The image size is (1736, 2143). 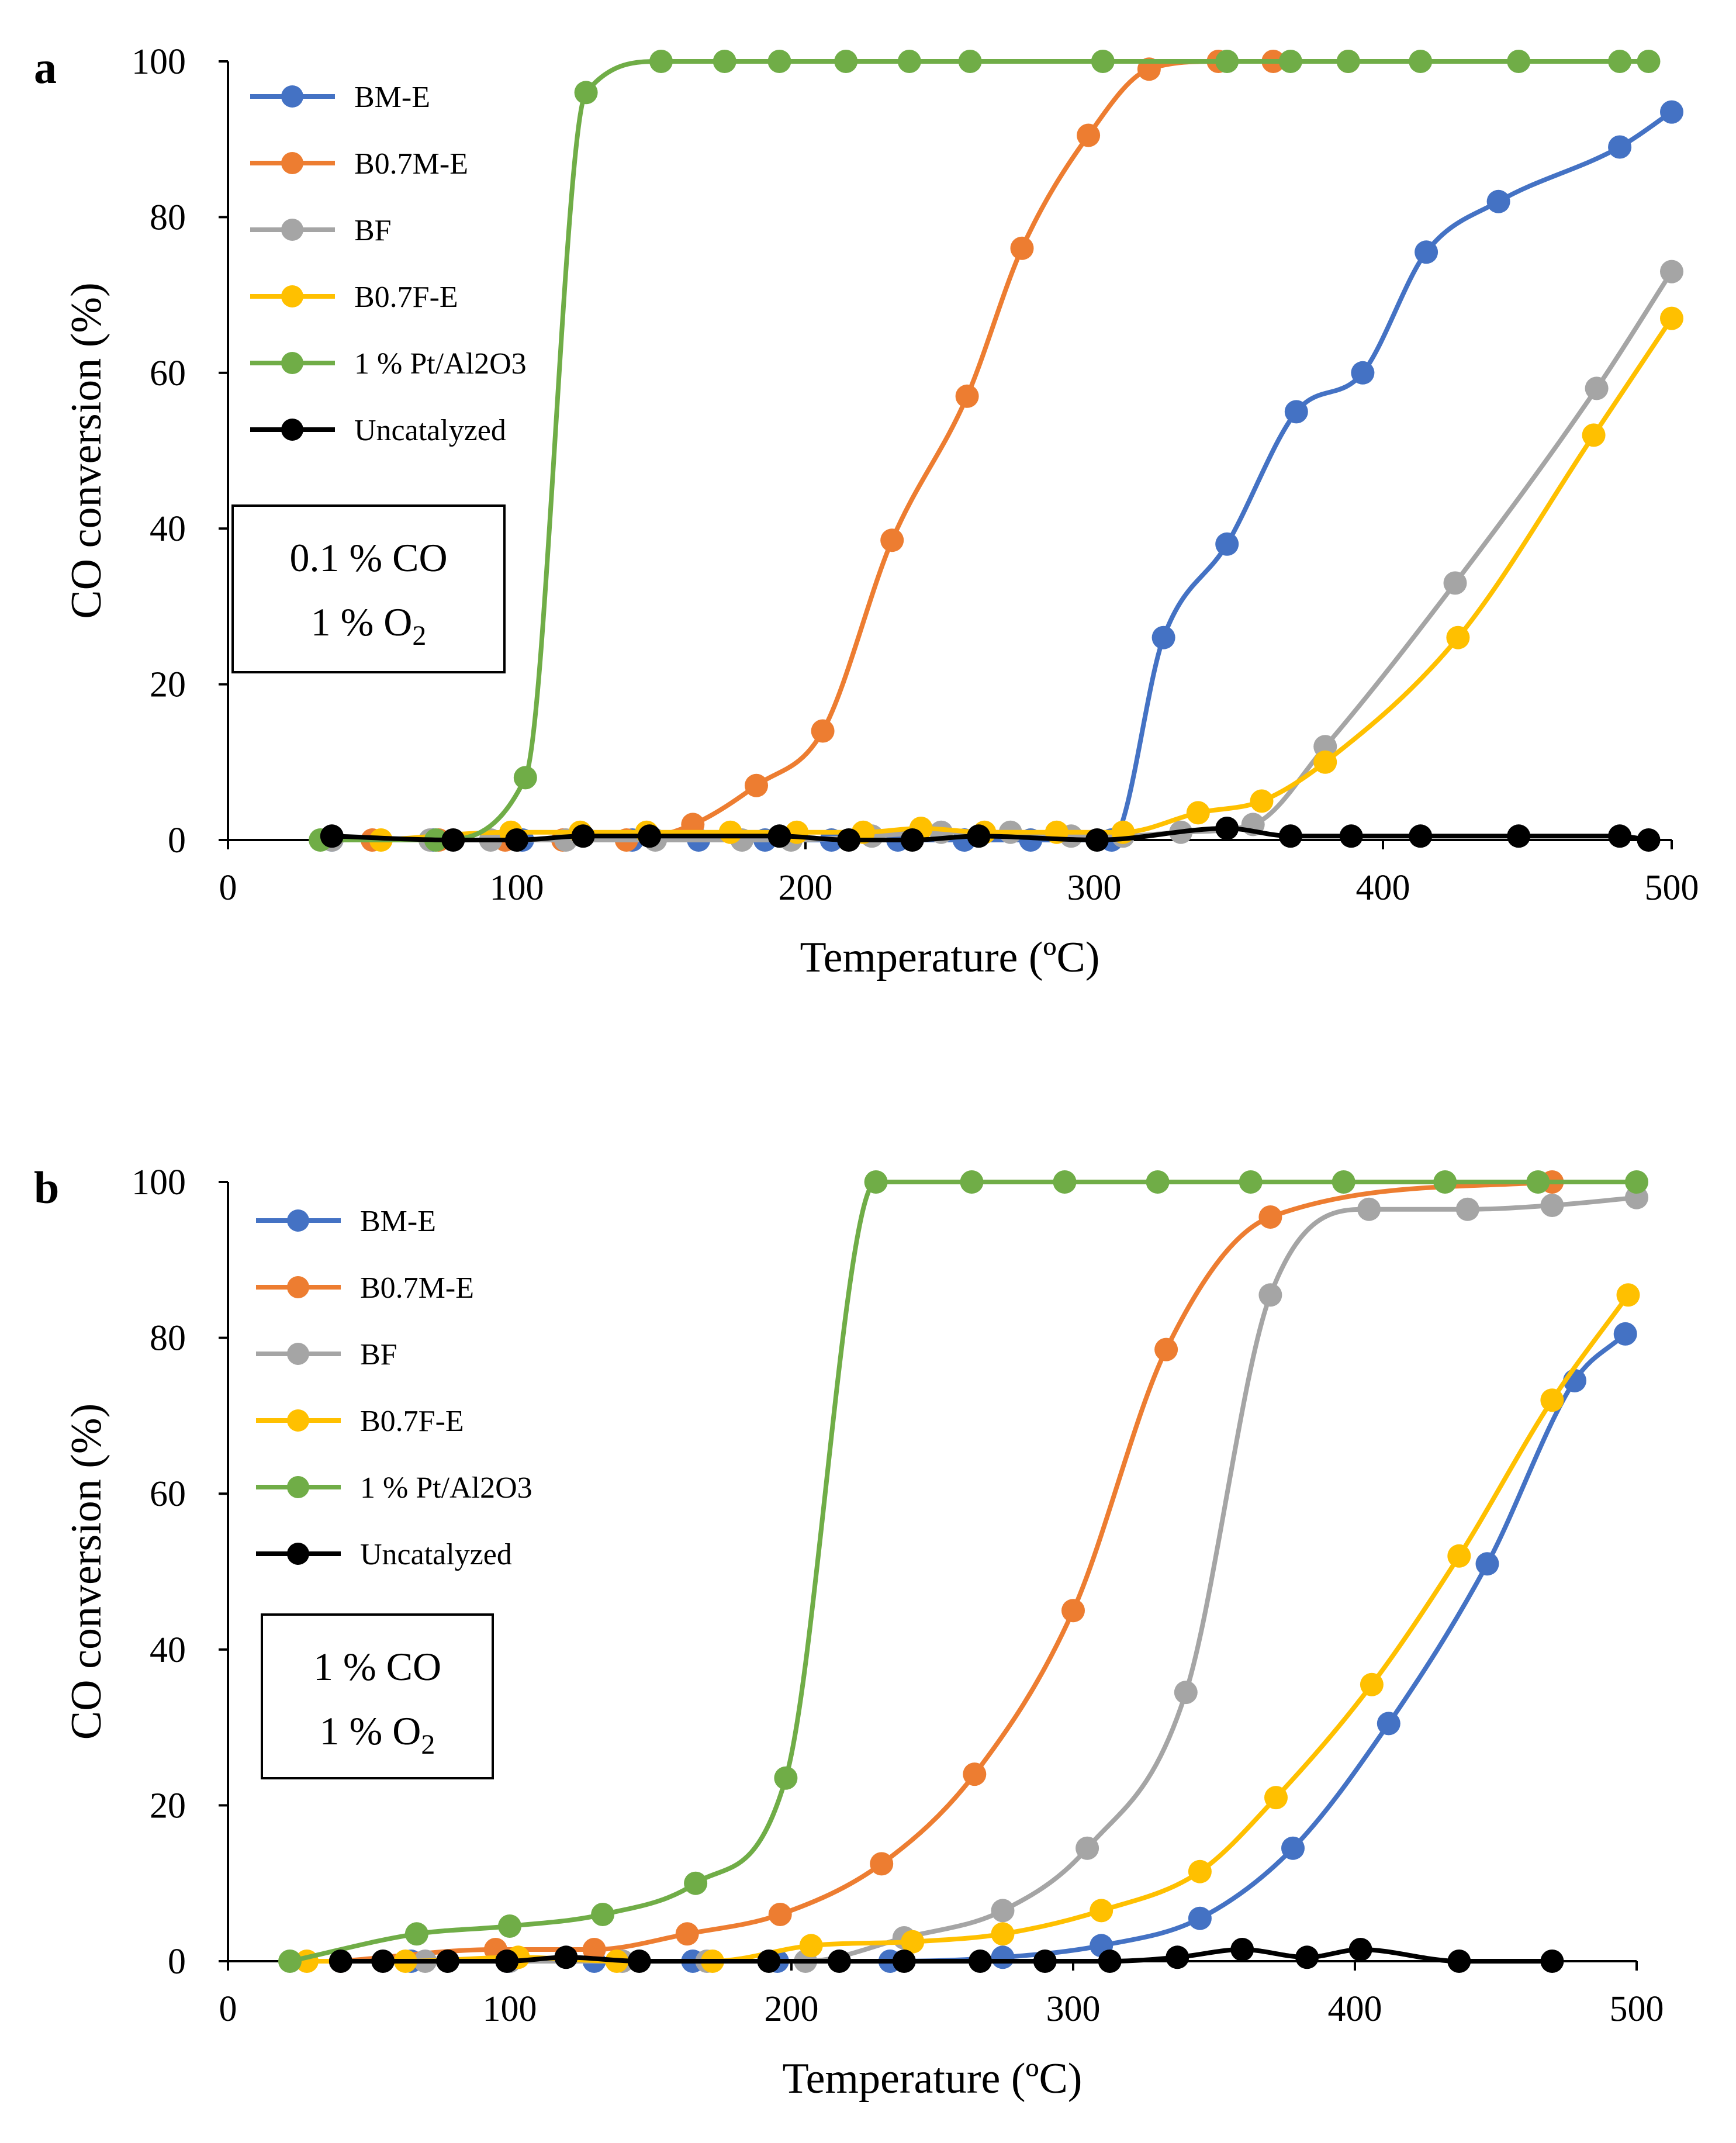 What do you see at coordinates (806, 888) in the screenshot?
I see `x-tick-label: 200` at bounding box center [806, 888].